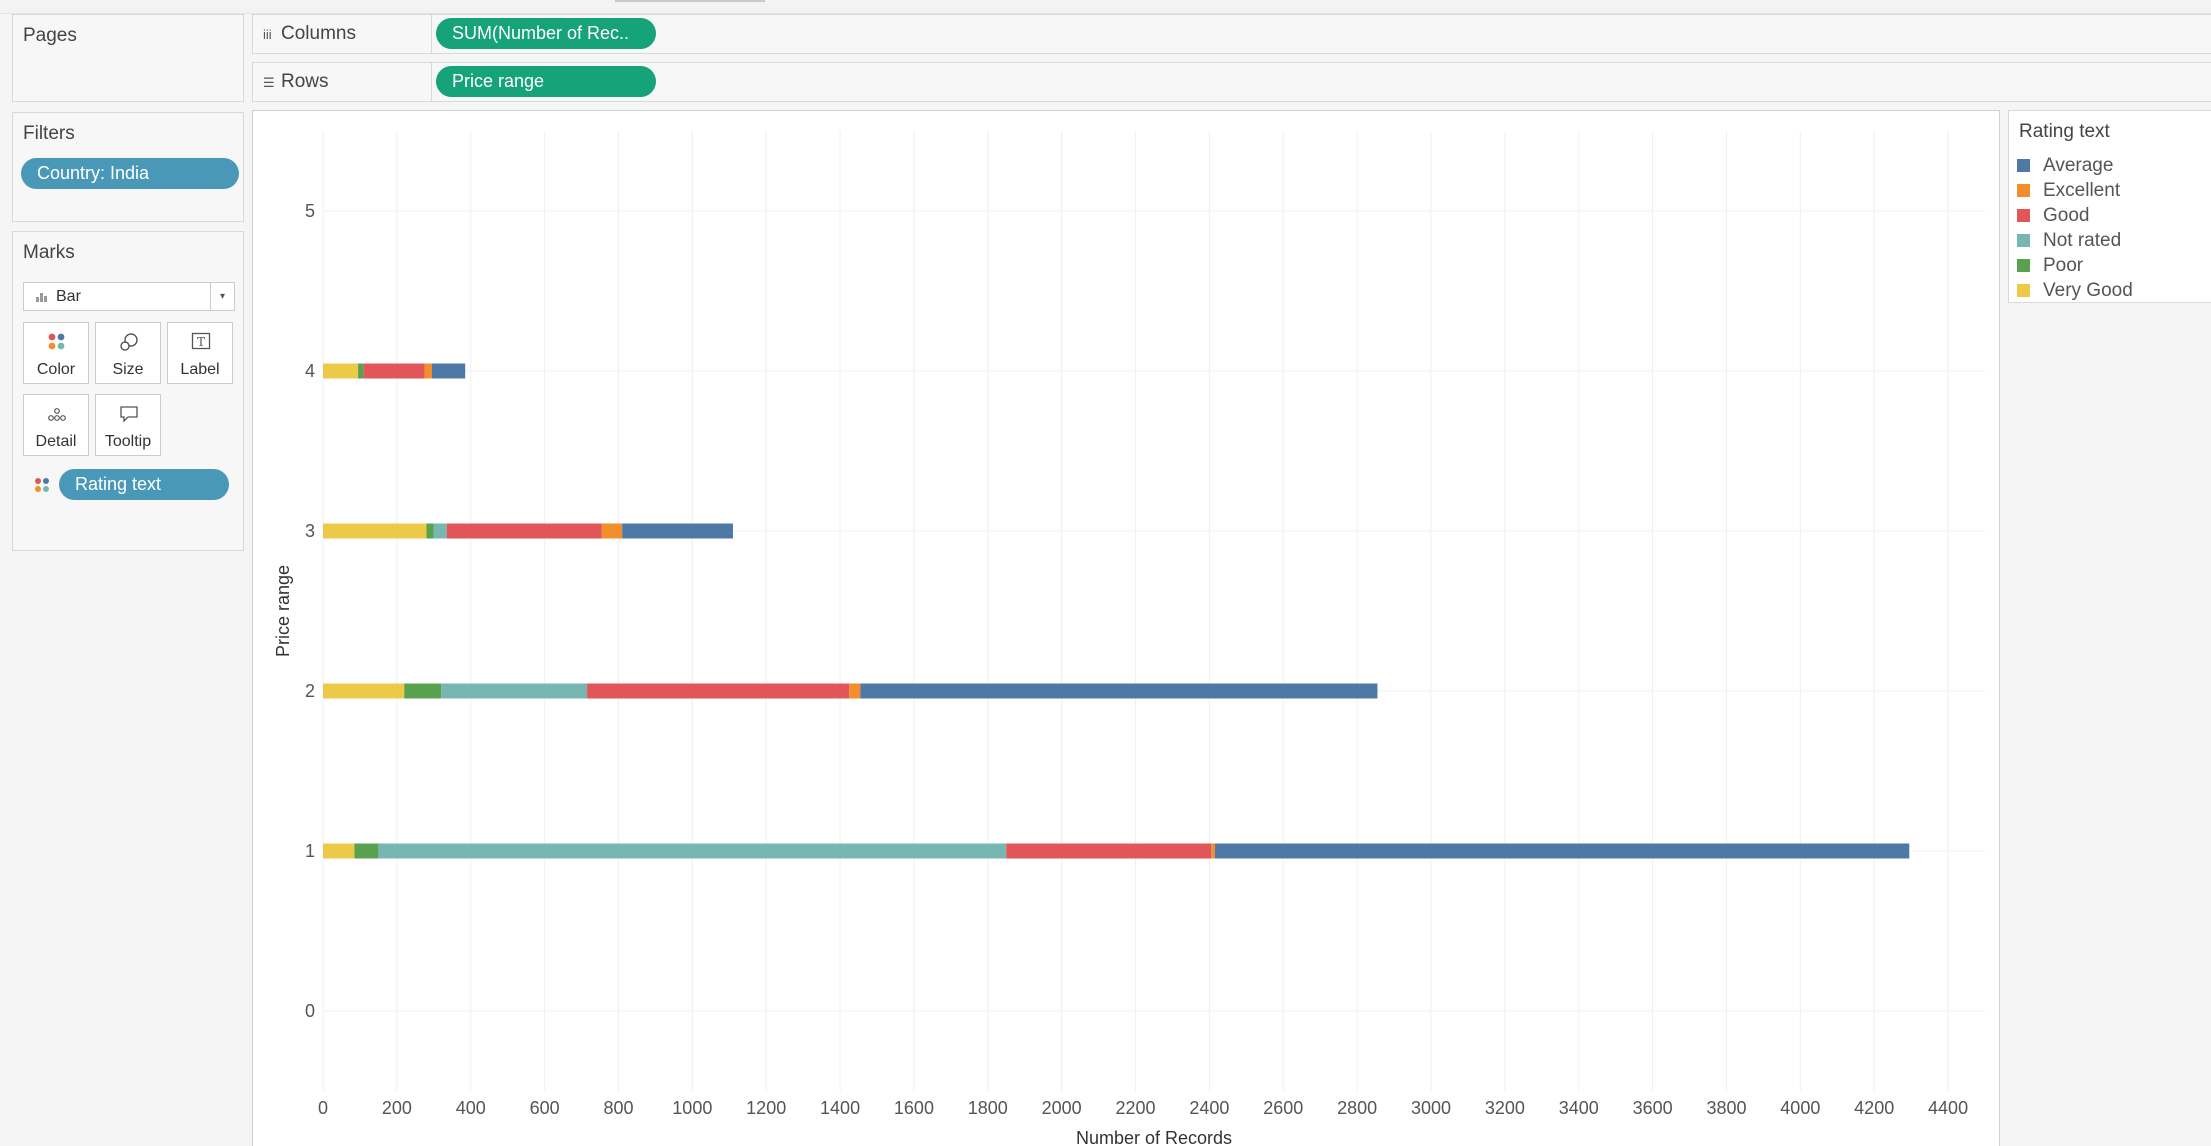 Image resolution: width=2211 pixels, height=1146 pixels. What do you see at coordinates (310, 211) in the screenshot?
I see `y-tick-label: 5` at bounding box center [310, 211].